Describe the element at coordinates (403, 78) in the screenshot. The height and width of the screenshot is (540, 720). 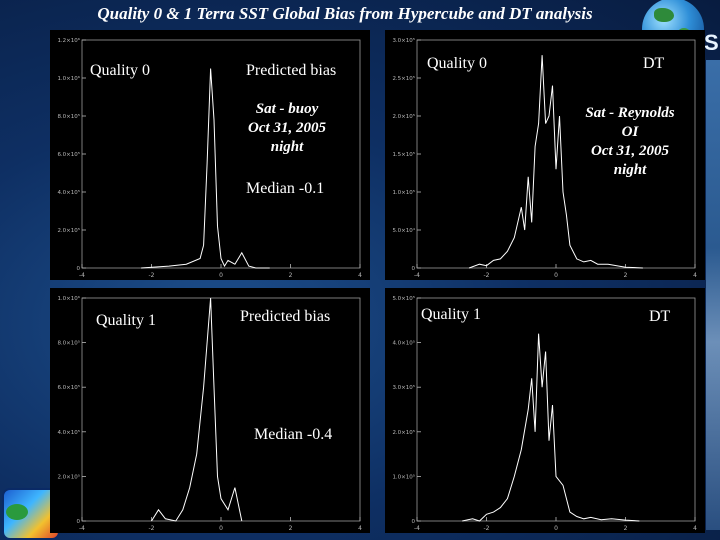
I see `y-tick-label: 2.5×10⁵` at that location.